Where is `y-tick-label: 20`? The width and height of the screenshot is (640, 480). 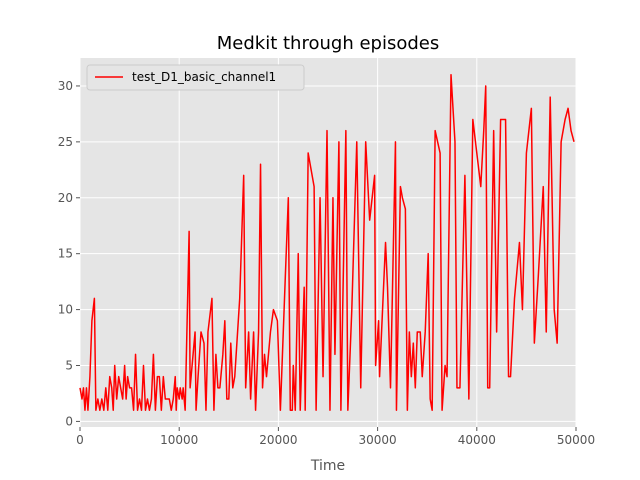
y-tick-label: 20 is located at coordinates (65, 198).